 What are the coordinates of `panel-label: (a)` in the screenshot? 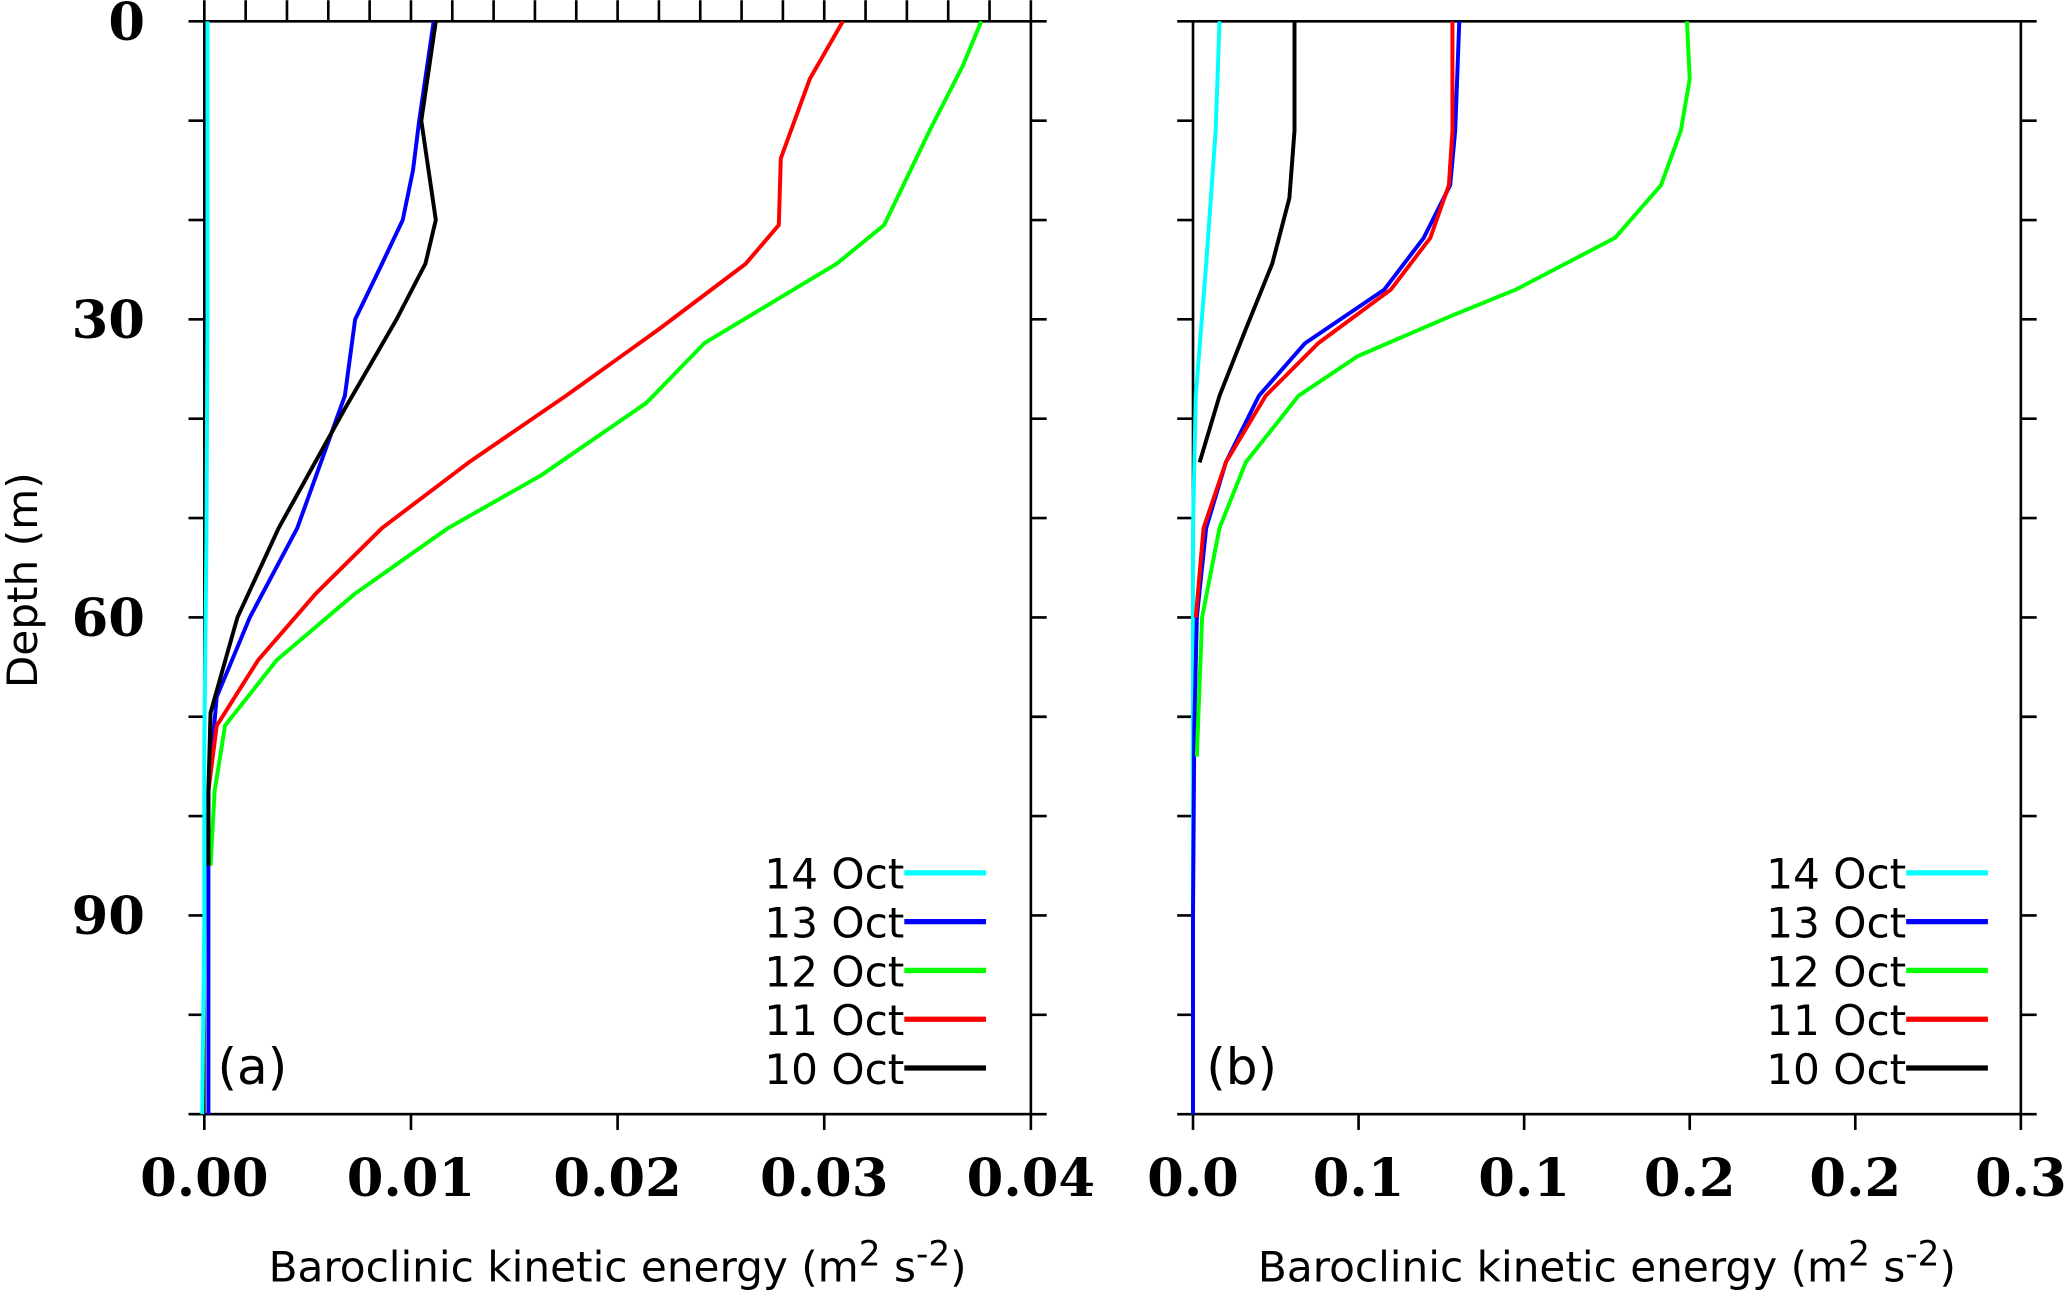 It's located at (253, 1067).